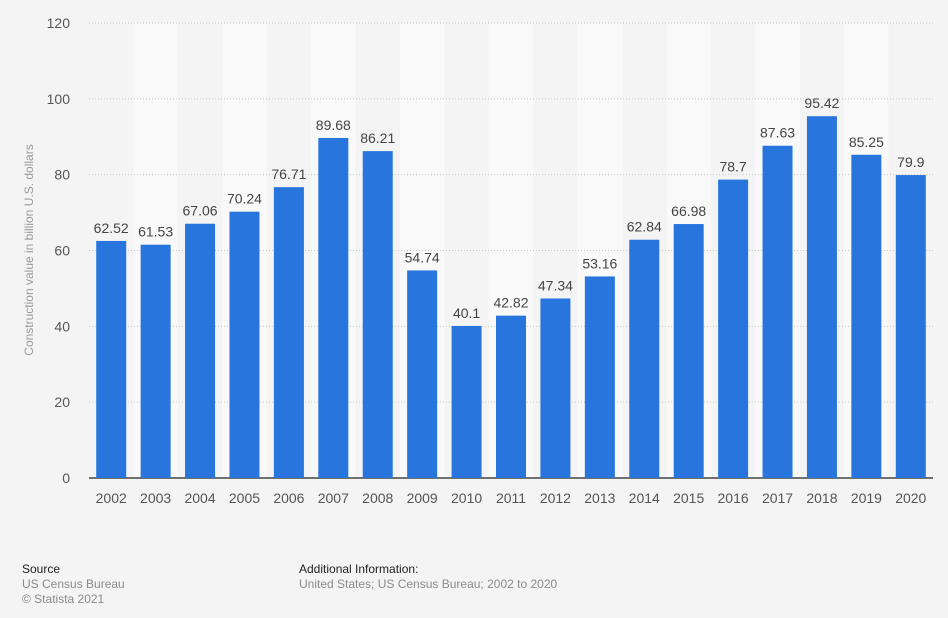 Image resolution: width=948 pixels, height=618 pixels. What do you see at coordinates (155, 232) in the screenshot?
I see `data-label-2003: 61.53` at bounding box center [155, 232].